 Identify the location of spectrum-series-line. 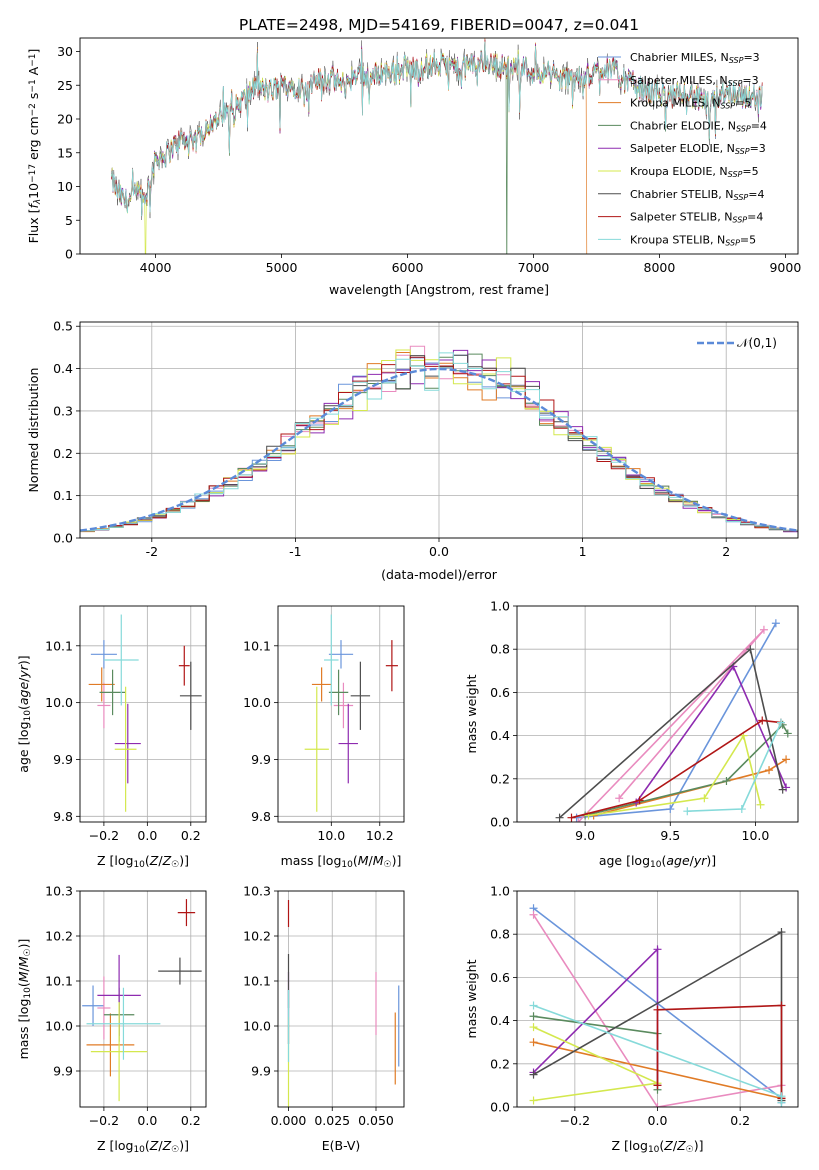
(437, 129).